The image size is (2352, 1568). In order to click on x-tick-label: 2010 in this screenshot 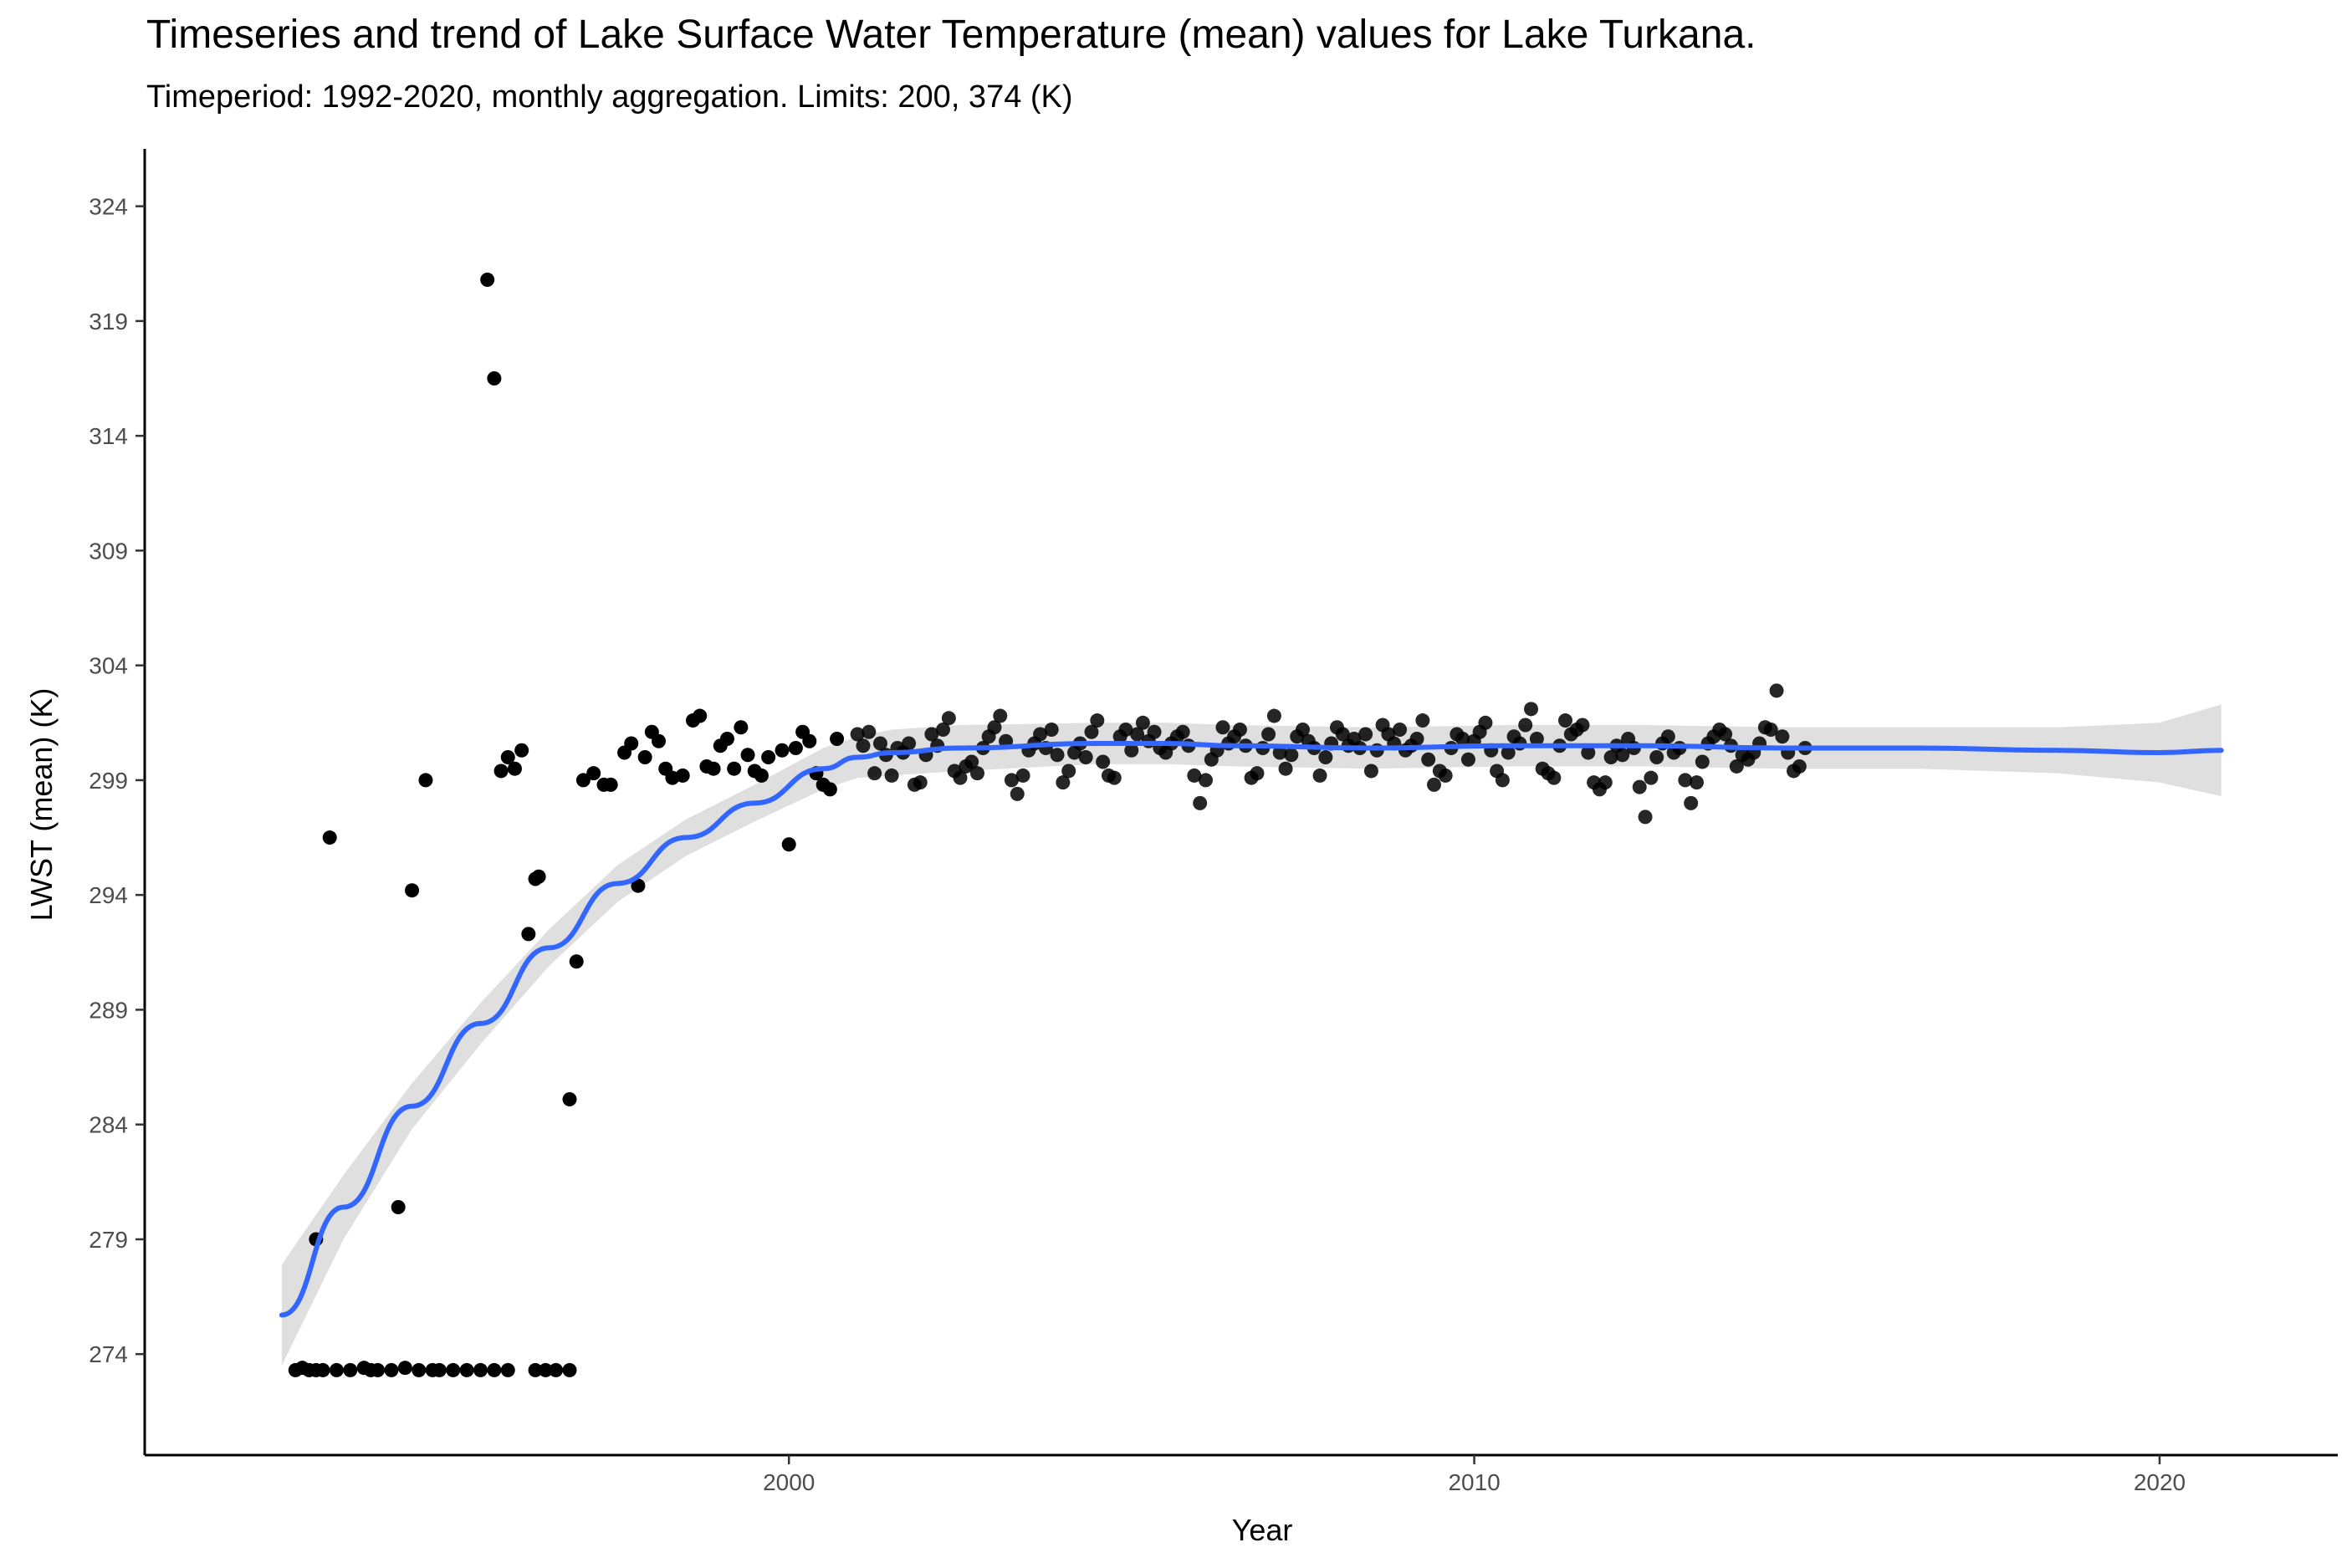, I will do `click(1474, 1482)`.